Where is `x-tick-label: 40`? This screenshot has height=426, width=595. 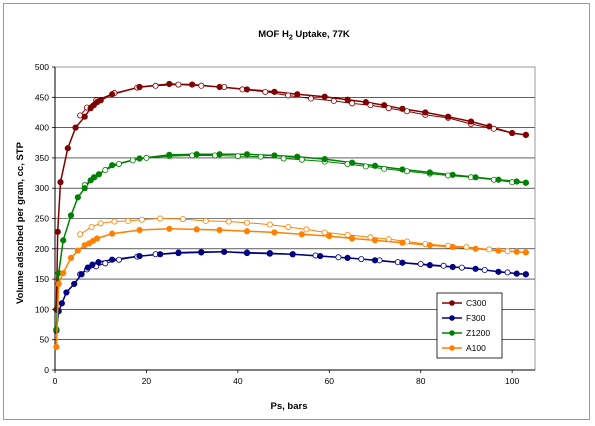 x-tick-label: 40 is located at coordinates (238, 381).